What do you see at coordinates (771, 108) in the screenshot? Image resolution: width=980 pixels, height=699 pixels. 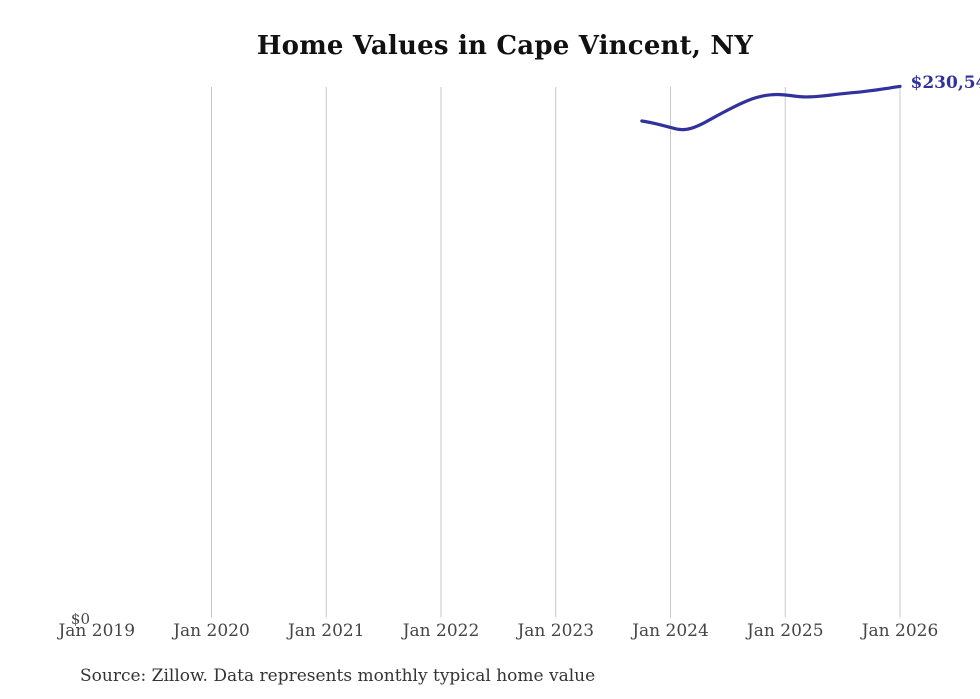 I see `home-value-line` at bounding box center [771, 108].